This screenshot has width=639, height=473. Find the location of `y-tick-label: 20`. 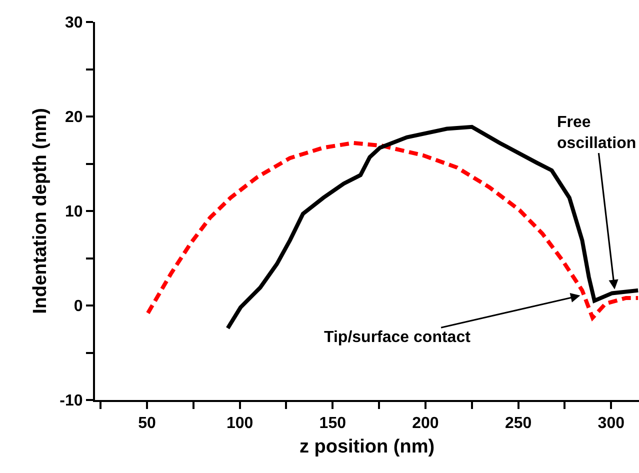

y-tick-label: 20 is located at coordinates (74, 117).